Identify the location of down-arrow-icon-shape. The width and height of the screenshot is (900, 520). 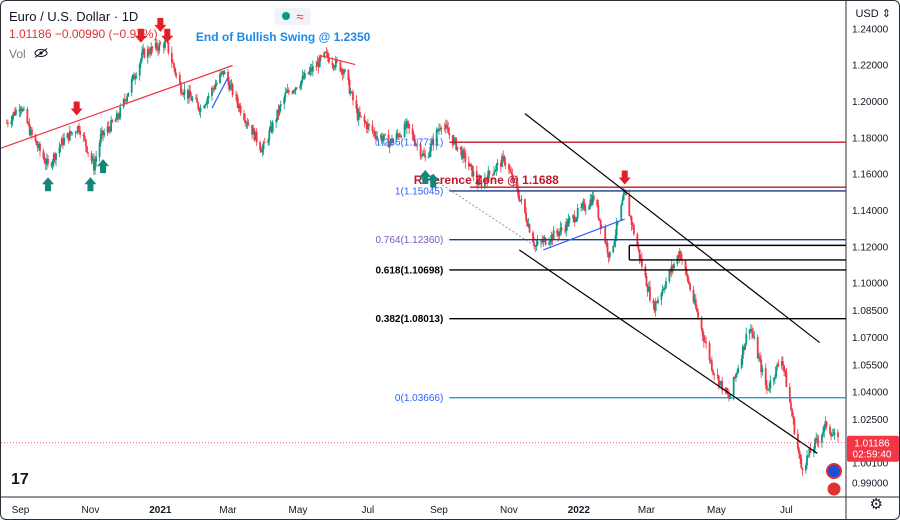
(76, 108).